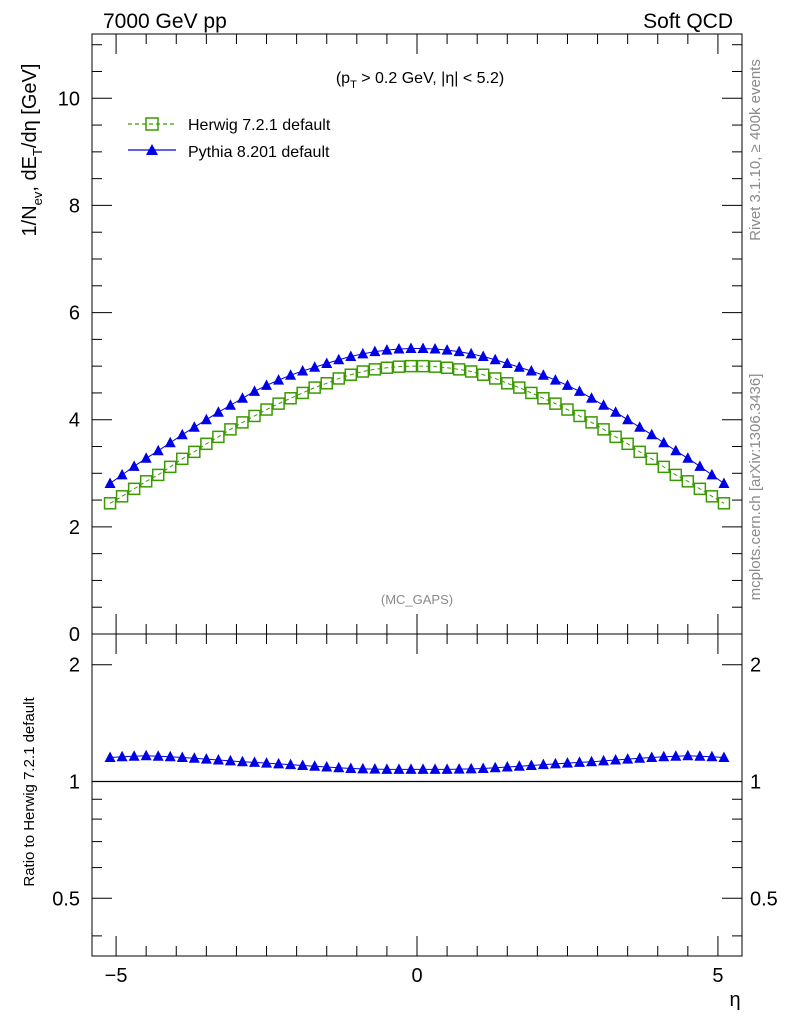 The width and height of the screenshot is (786, 1024). What do you see at coordinates (417, 761) in the screenshot?
I see `ratio-series` at bounding box center [417, 761].